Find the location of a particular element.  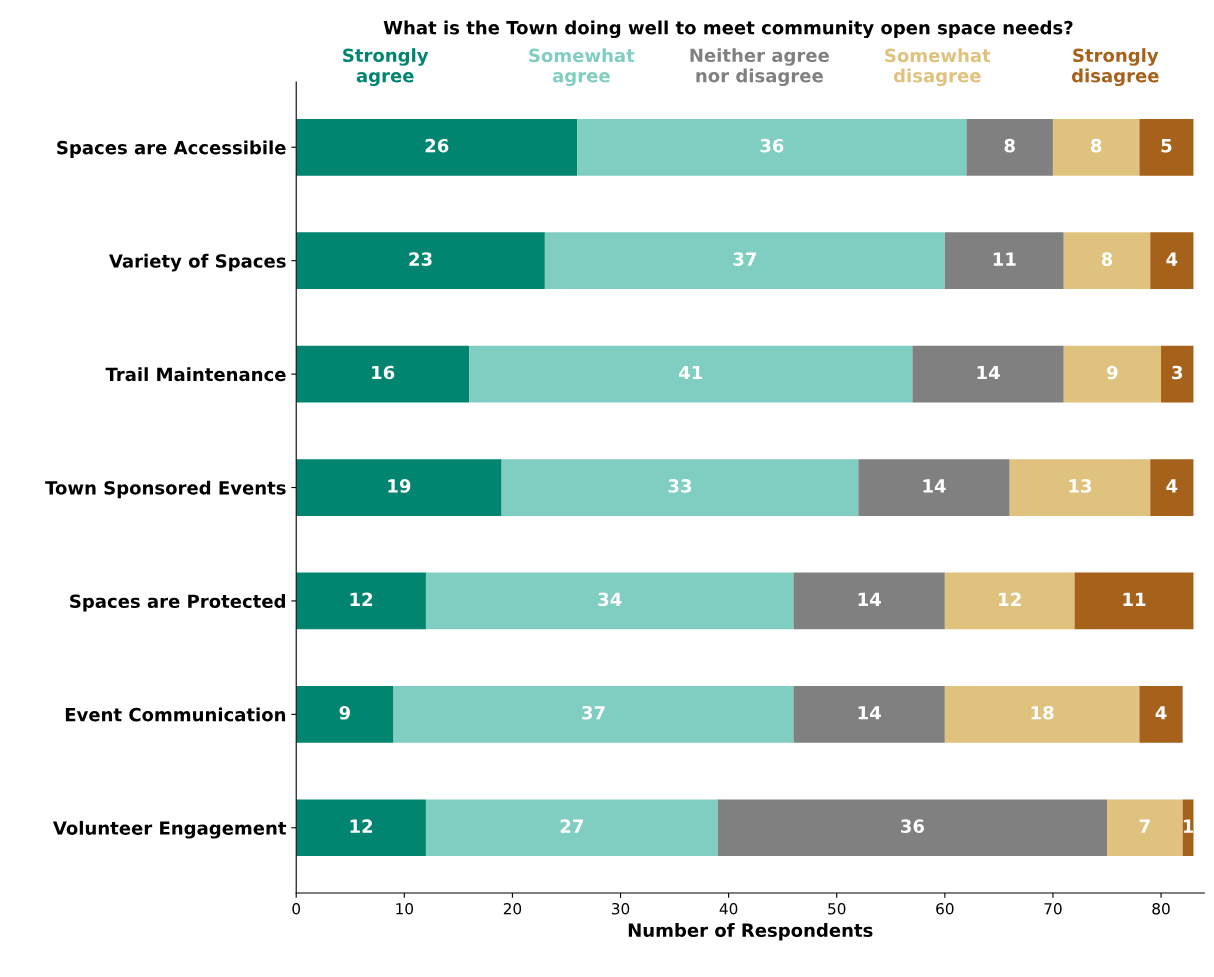

data-label: 5 is located at coordinates (1166, 146).